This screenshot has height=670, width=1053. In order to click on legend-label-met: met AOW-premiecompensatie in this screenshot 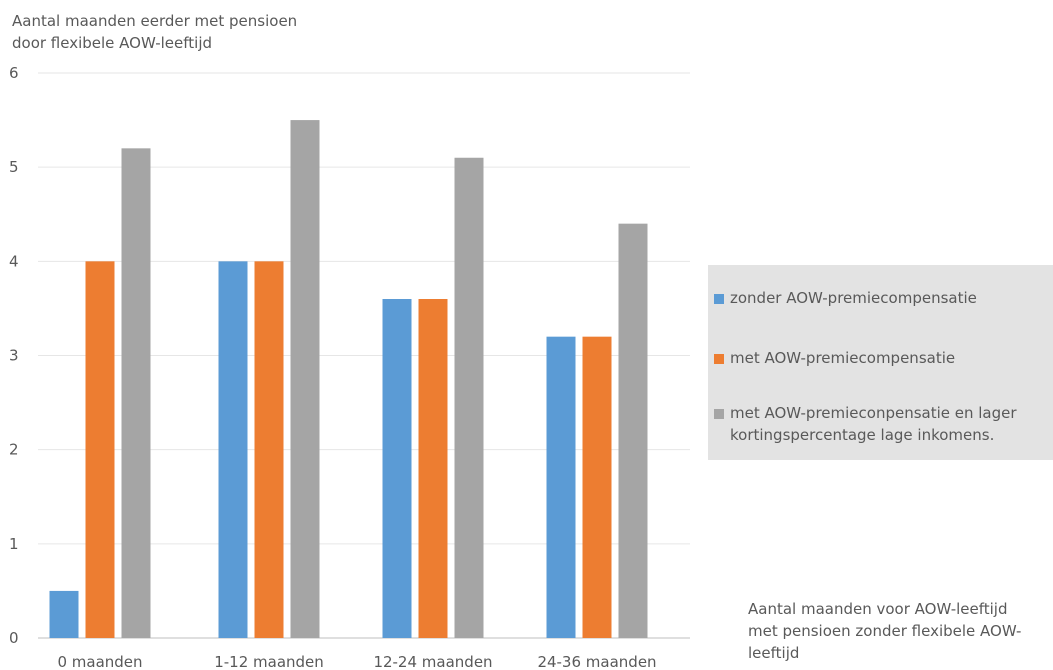, I will do `click(843, 358)`.